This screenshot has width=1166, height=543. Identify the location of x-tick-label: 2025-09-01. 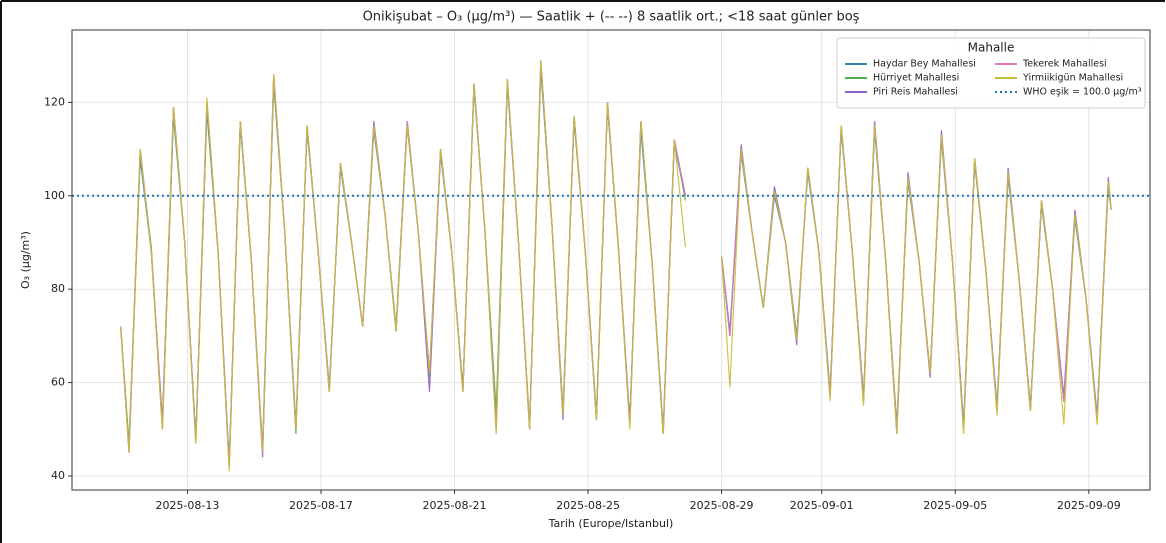
(822, 505).